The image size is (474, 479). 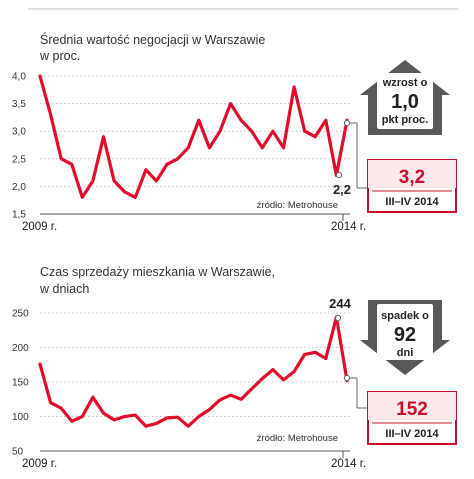 What do you see at coordinates (19, 215) in the screenshot?
I see `y-tick-label: 1,5` at bounding box center [19, 215].